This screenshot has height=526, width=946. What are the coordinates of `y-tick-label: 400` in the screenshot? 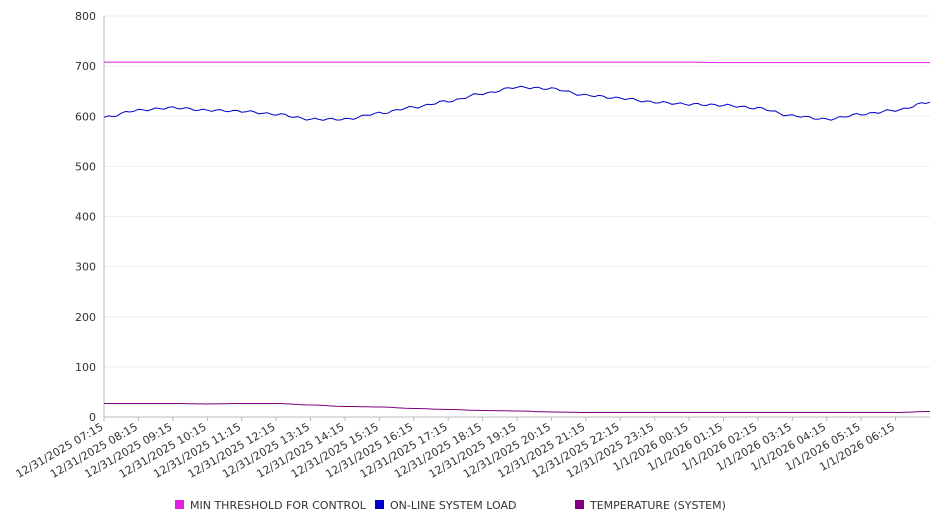 It's located at (85, 217).